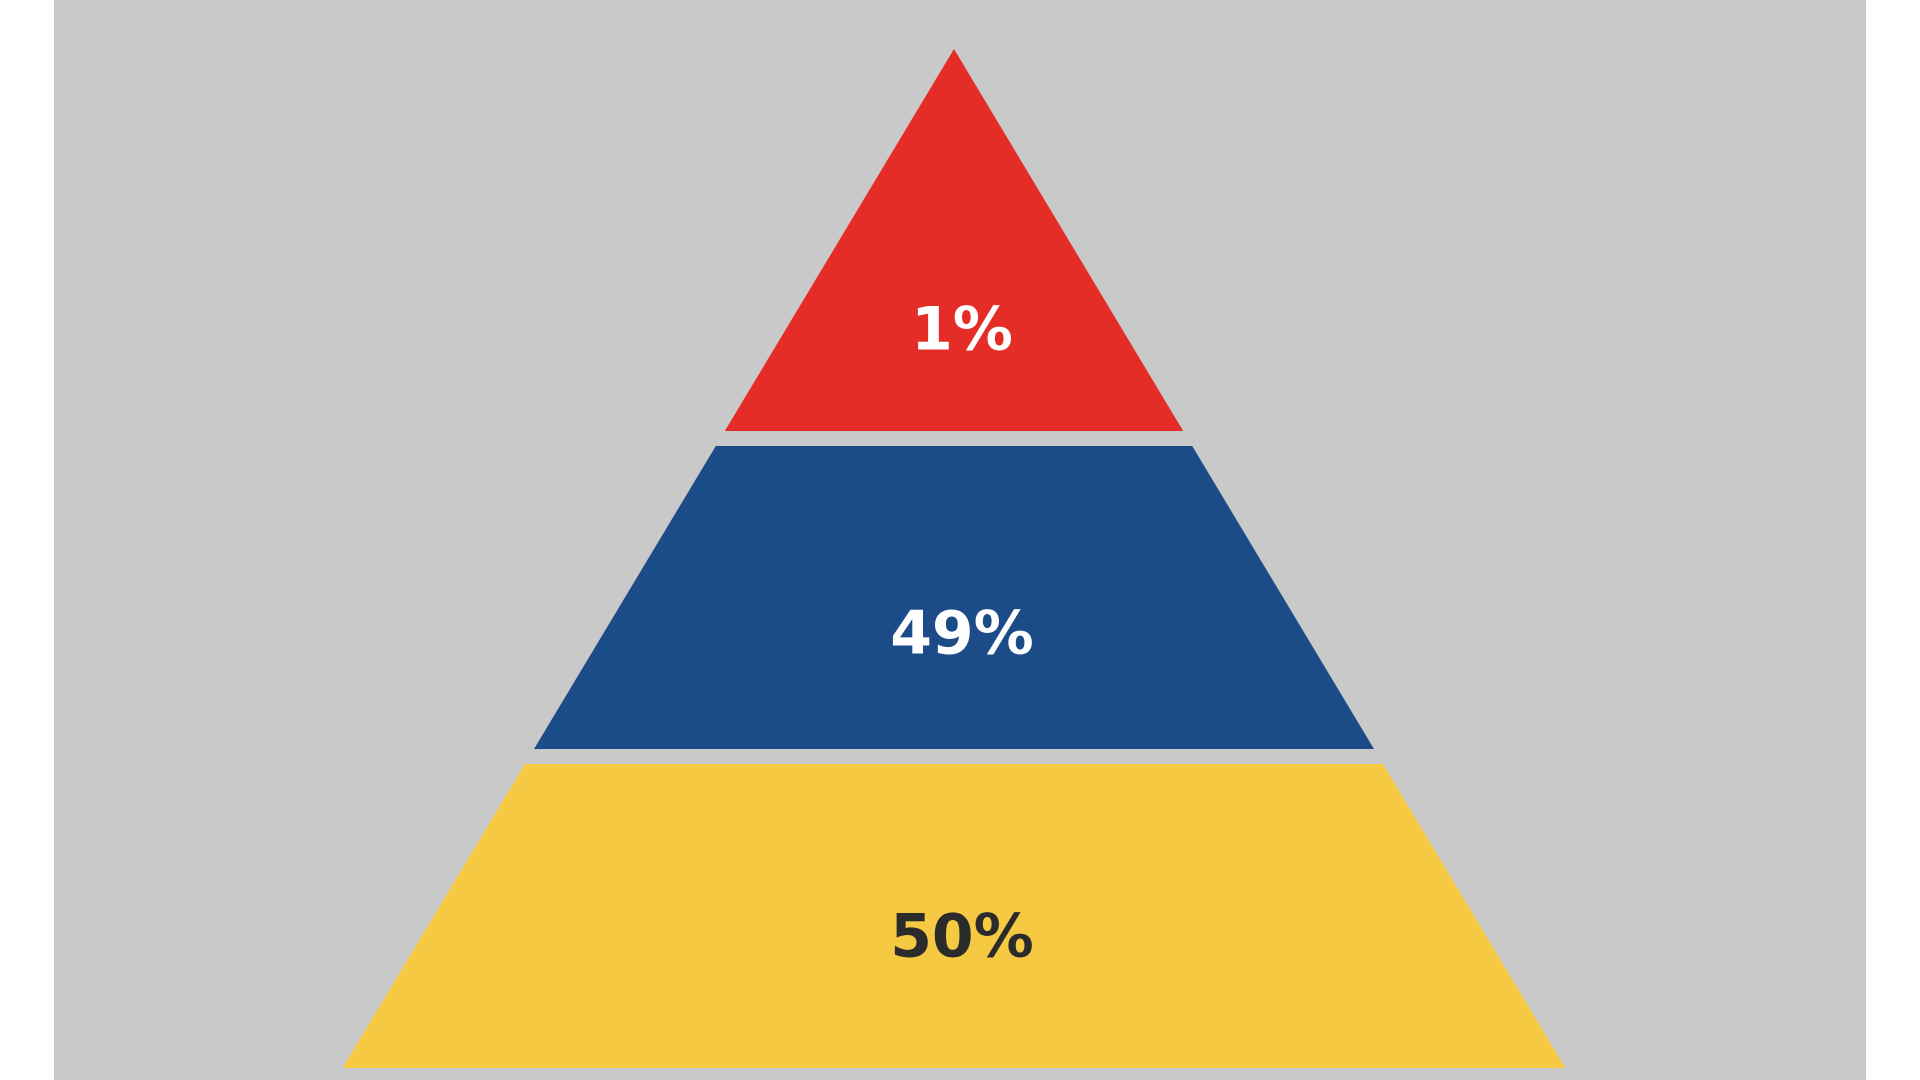 This screenshot has height=1080, width=1920. Describe the element at coordinates (962, 330) in the screenshot. I see `value-label: 1%` at that location.